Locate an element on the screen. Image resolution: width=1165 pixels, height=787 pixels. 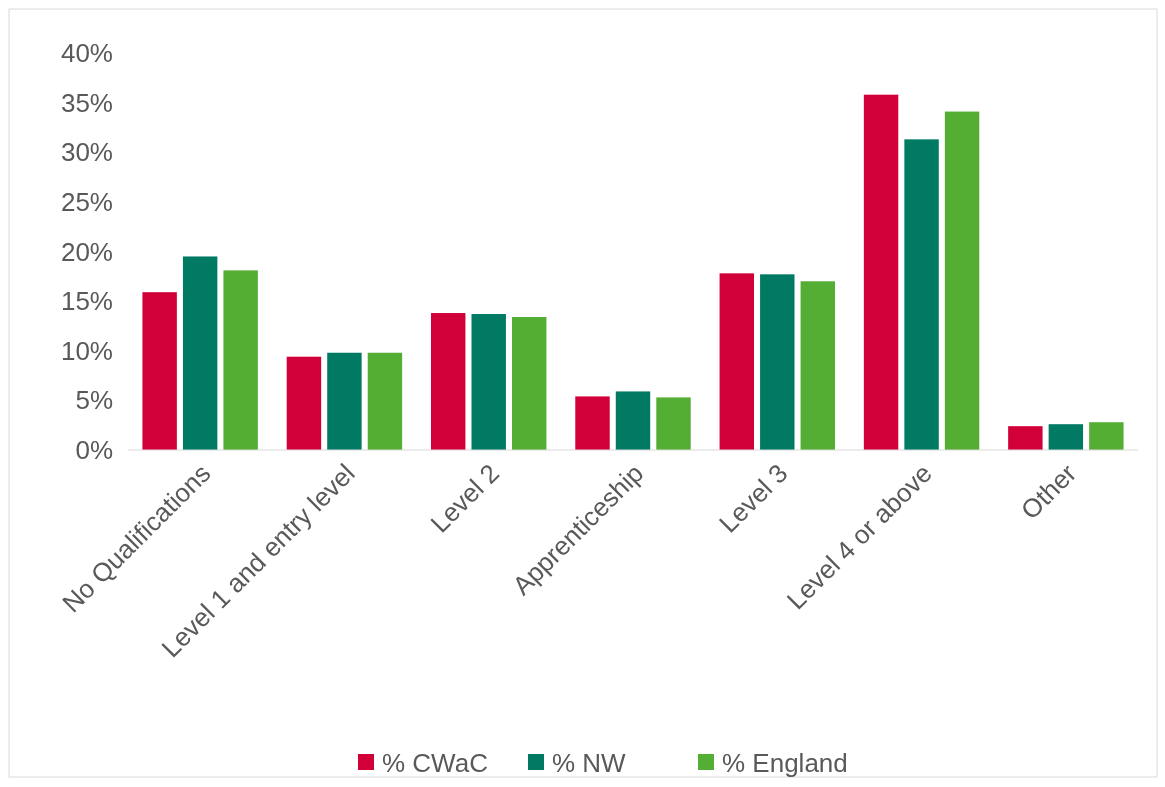
y-tick-label: 0% is located at coordinates (94, 450).